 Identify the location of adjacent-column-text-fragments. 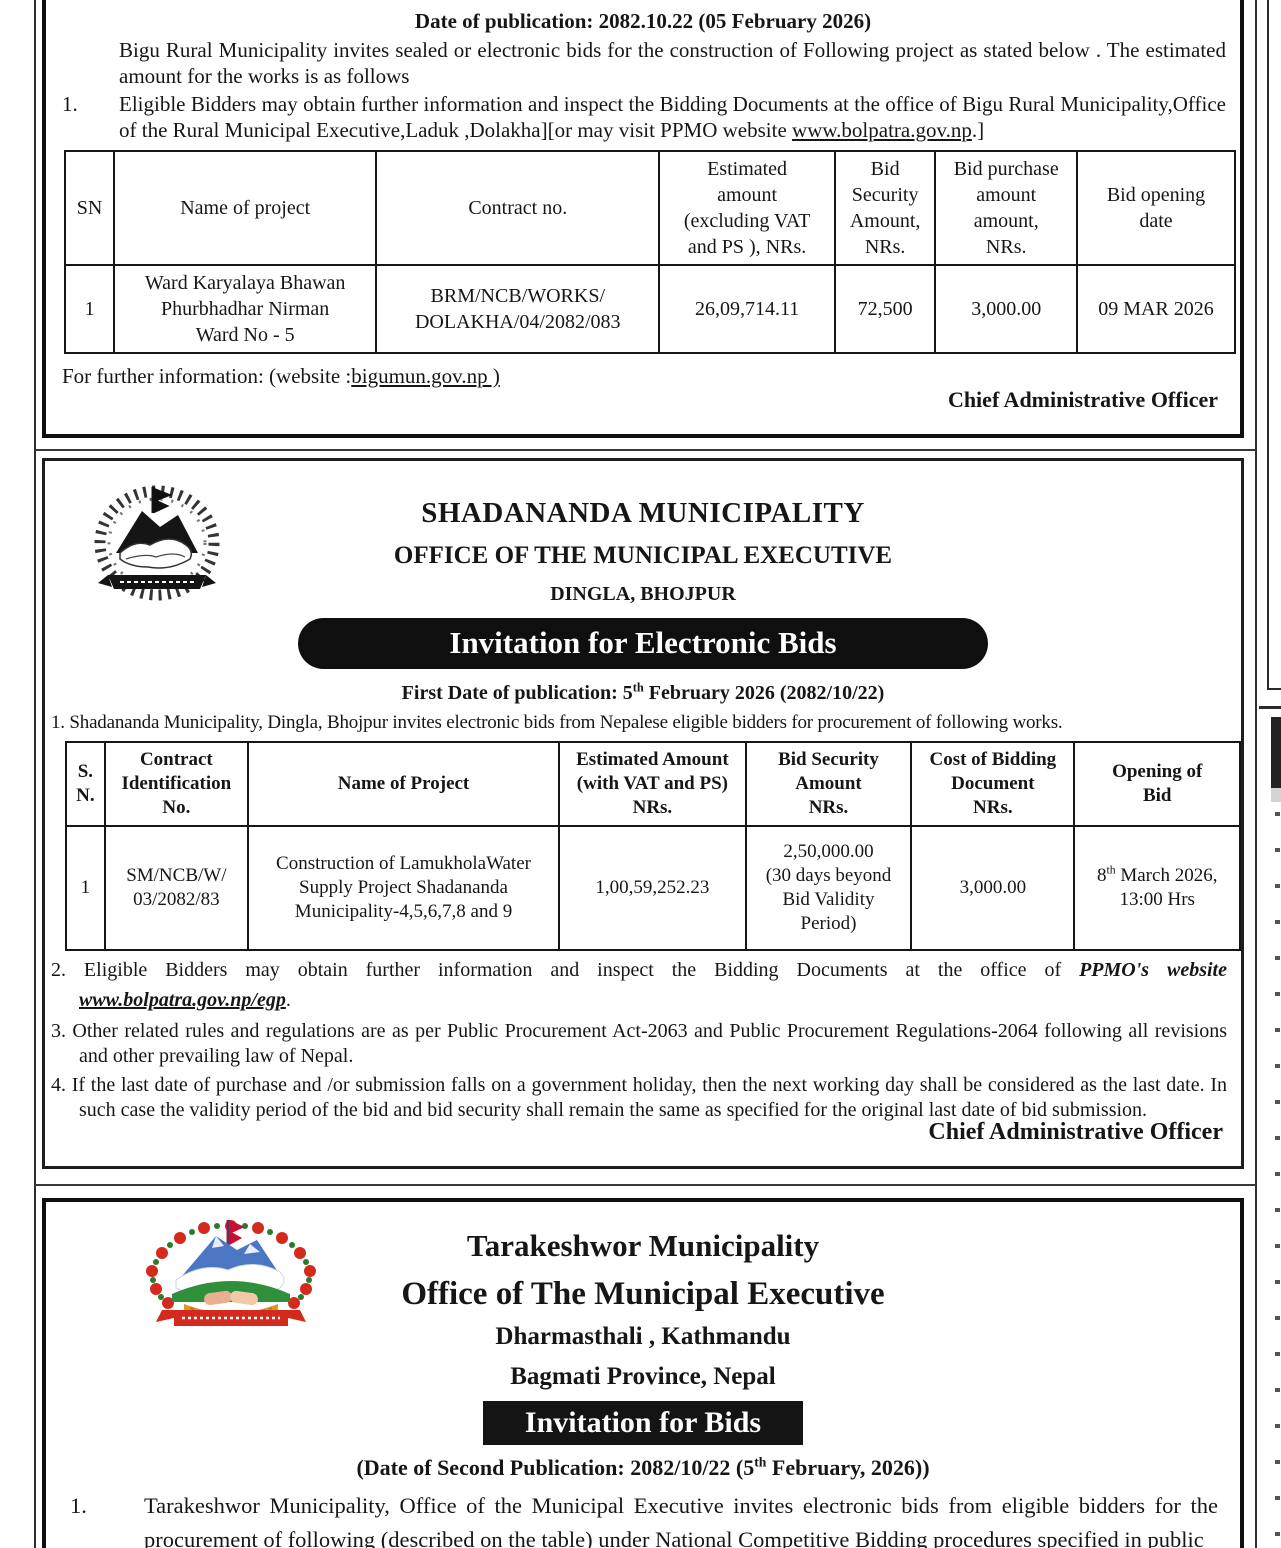
(1277, 1175).